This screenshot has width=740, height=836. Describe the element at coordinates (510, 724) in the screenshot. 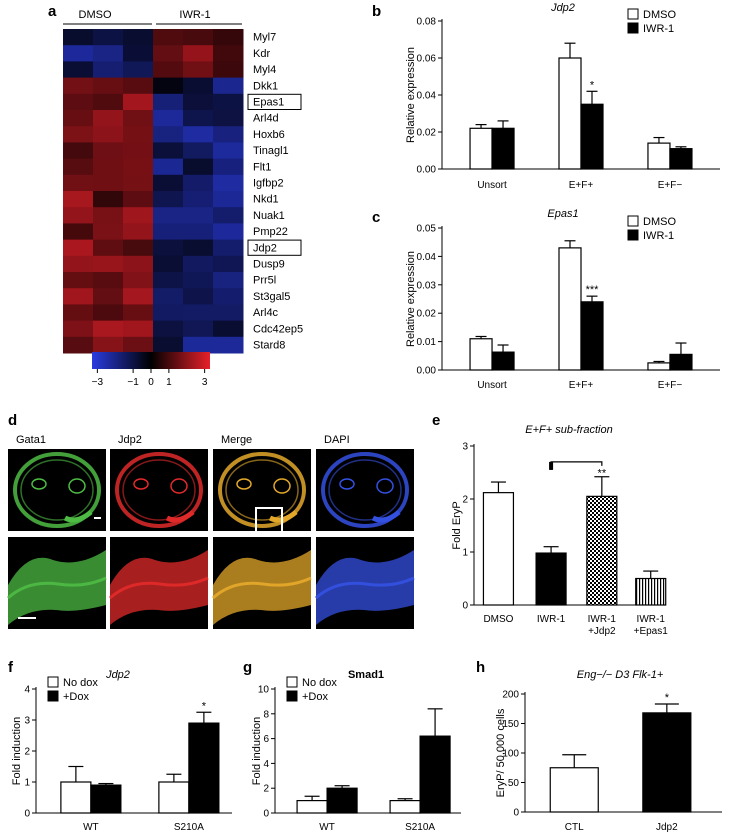

I see `y-tick-label: 150` at that location.